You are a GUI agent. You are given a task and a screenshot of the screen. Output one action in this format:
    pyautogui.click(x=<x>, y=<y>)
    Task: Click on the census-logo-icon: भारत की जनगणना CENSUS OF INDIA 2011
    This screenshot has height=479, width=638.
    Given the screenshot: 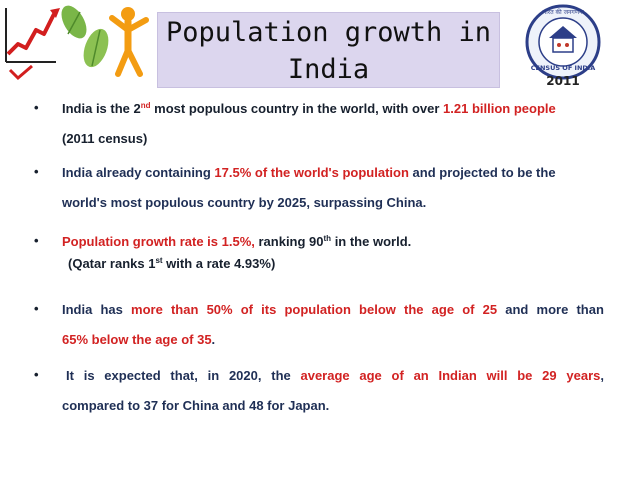 What is the action you would take?
    pyautogui.click(x=563, y=45)
    